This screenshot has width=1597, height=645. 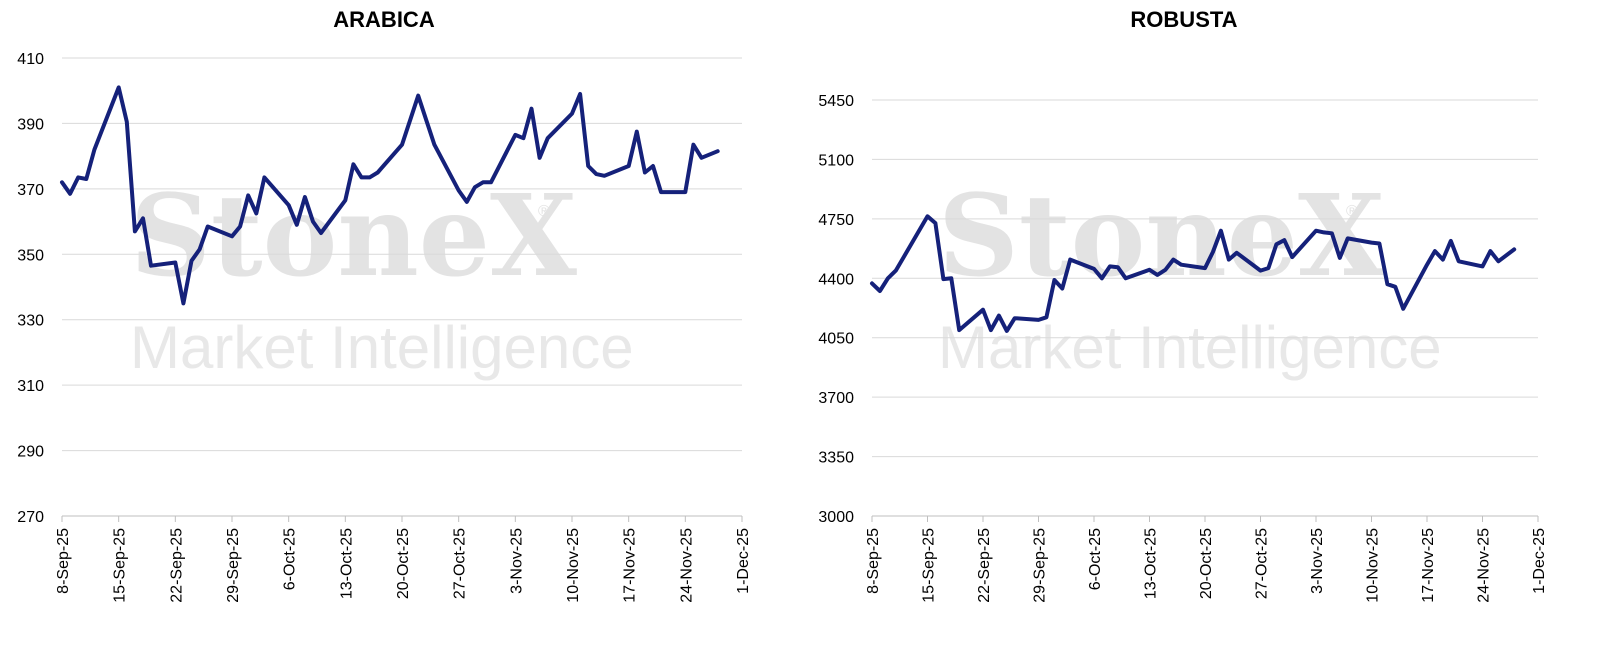 I want to click on y-tick-label: 390, so click(x=30, y=124).